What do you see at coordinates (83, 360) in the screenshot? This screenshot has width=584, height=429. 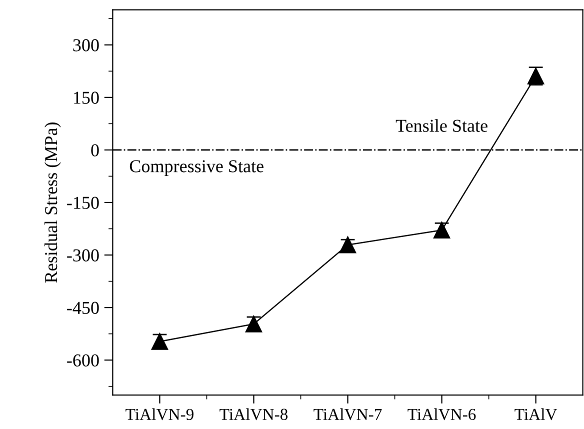 I see `y-tick-label: -600` at bounding box center [83, 360].